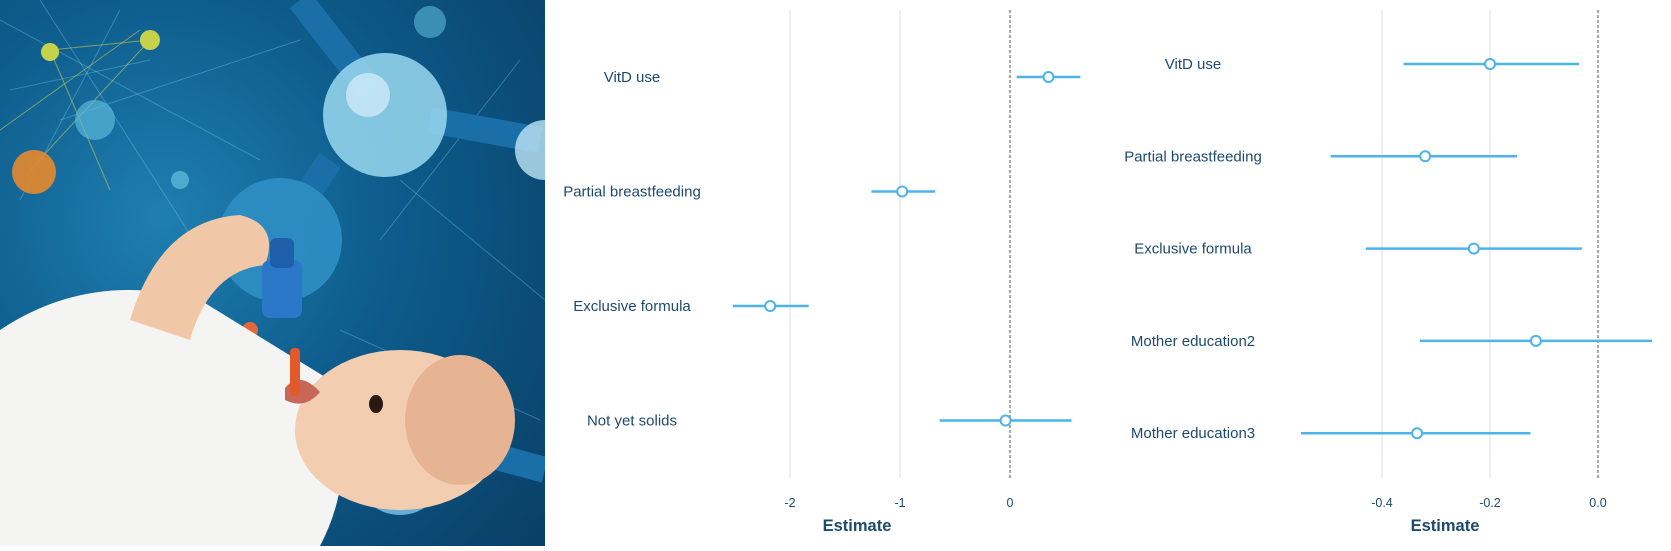 The width and height of the screenshot is (1671, 551). I want to click on x-tick-label: 0, so click(1010, 503).